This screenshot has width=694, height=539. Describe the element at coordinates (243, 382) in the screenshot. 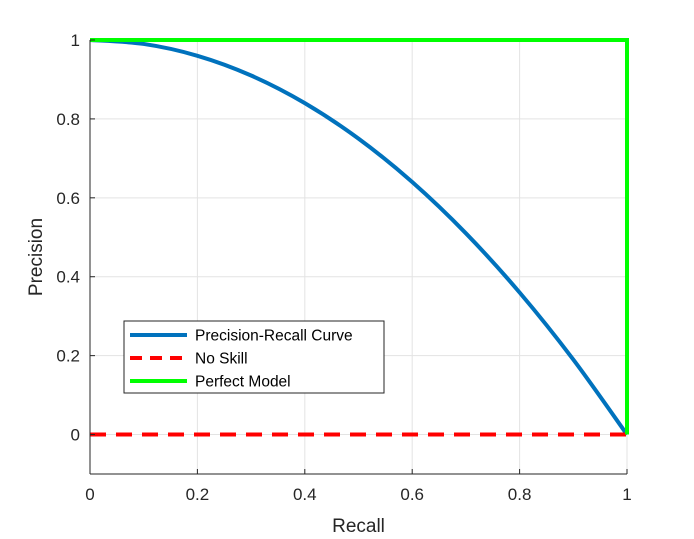

I see `legend-label-2: Perfect Model` at that location.